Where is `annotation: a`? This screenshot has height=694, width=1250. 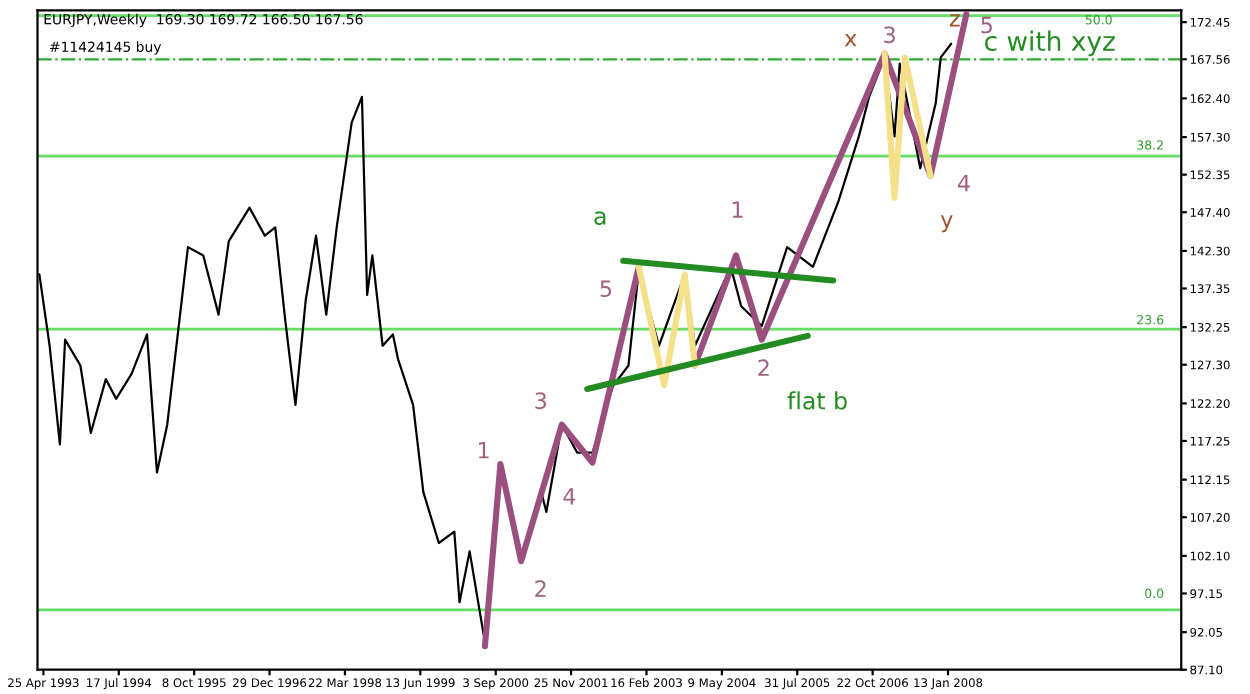 annotation: a is located at coordinates (600, 218).